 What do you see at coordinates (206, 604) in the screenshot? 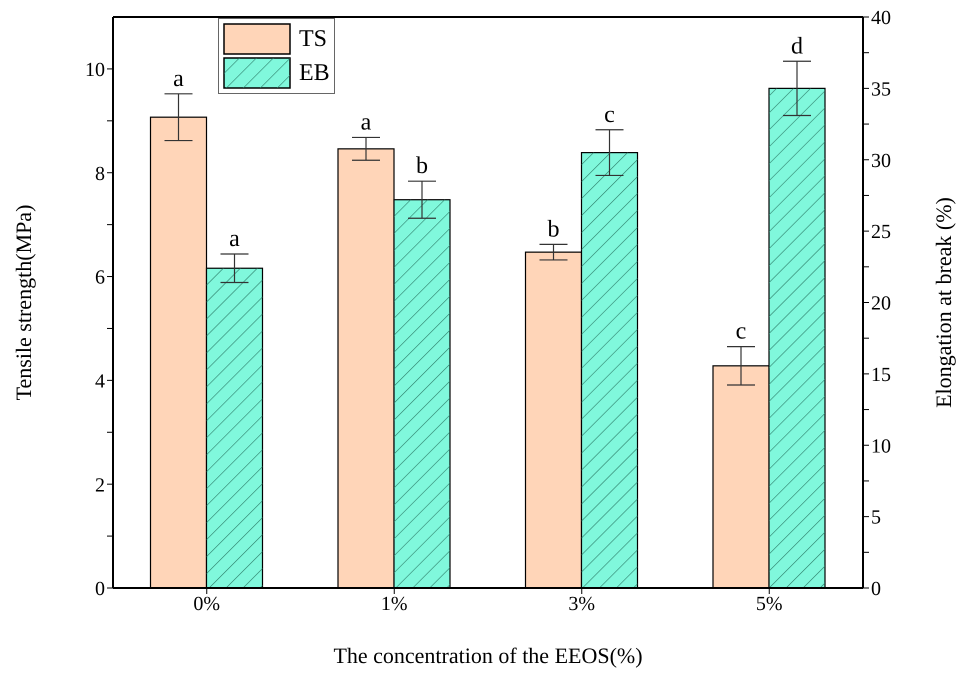
I see `x-tick-label: 0%` at bounding box center [206, 604].